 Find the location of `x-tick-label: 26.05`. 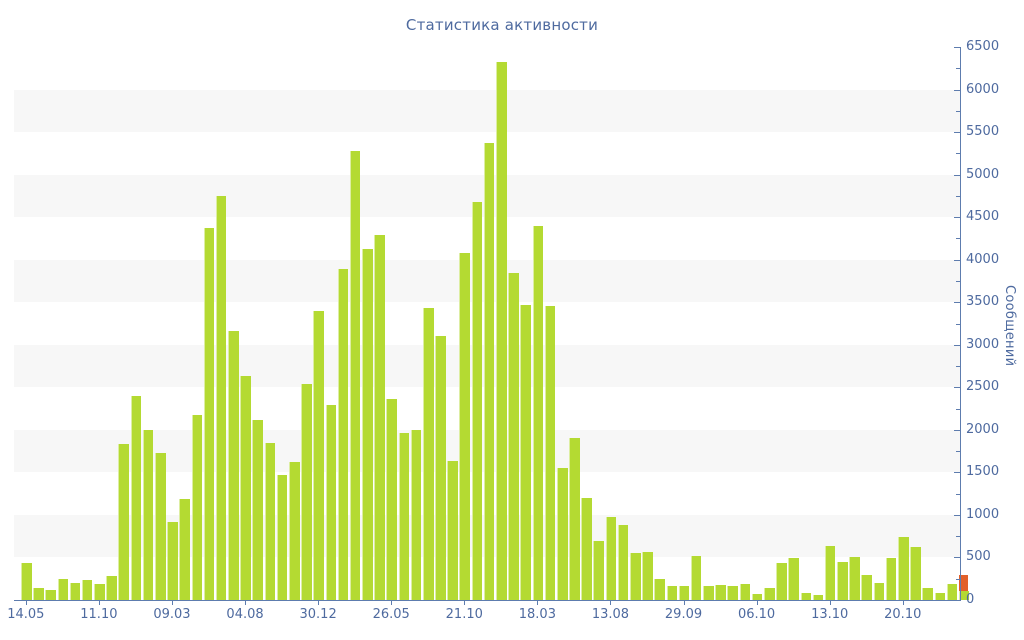

x-tick-label: 26.05 is located at coordinates (391, 614).